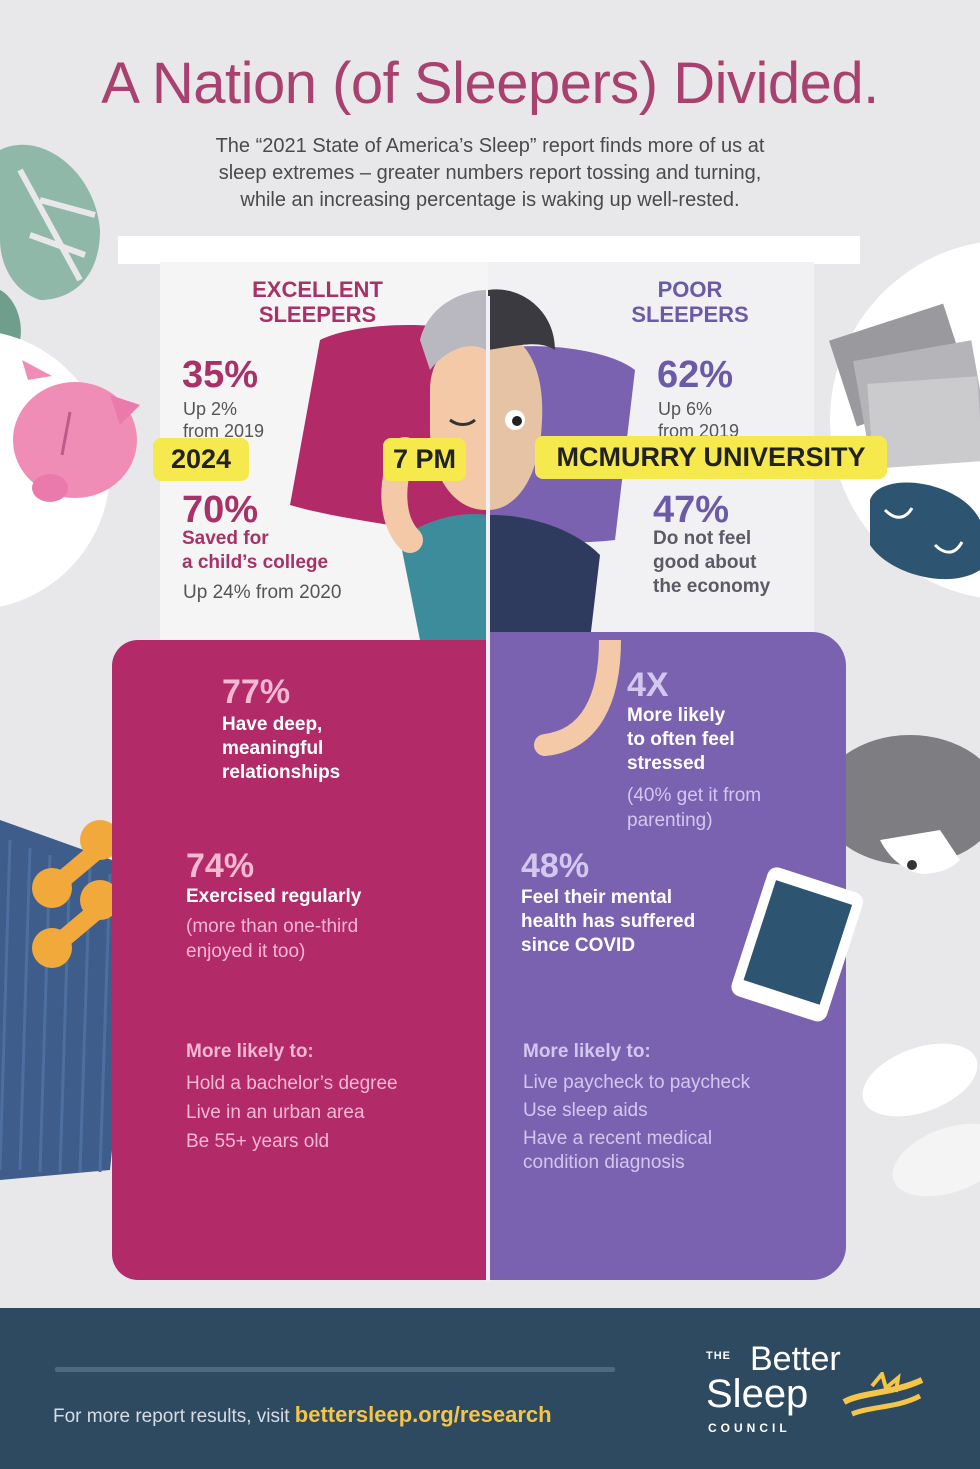 The height and width of the screenshot is (1469, 980). Describe the element at coordinates (76, 894) in the screenshot. I see `dumbbells-icon` at that location.